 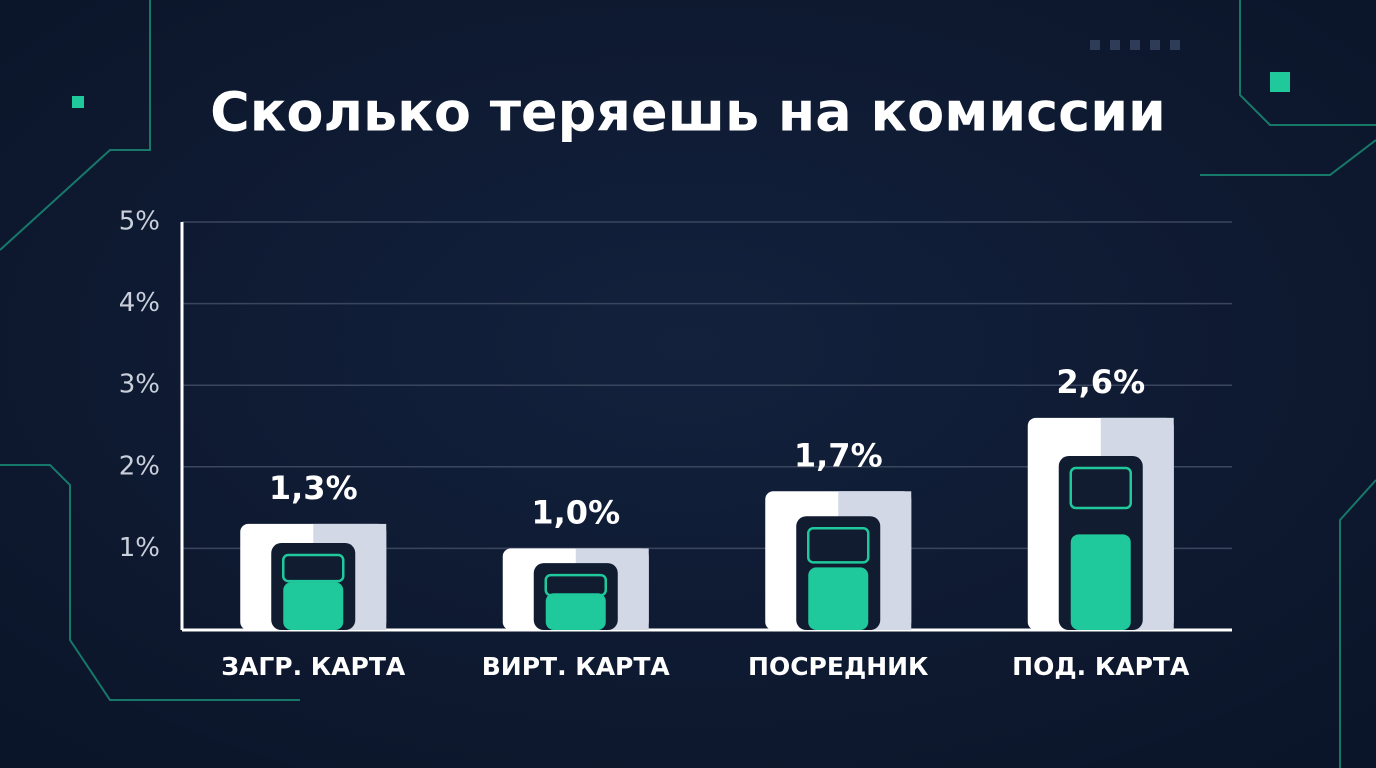 What do you see at coordinates (139, 222) in the screenshot?
I see `y-tick-label: 5%` at bounding box center [139, 222].